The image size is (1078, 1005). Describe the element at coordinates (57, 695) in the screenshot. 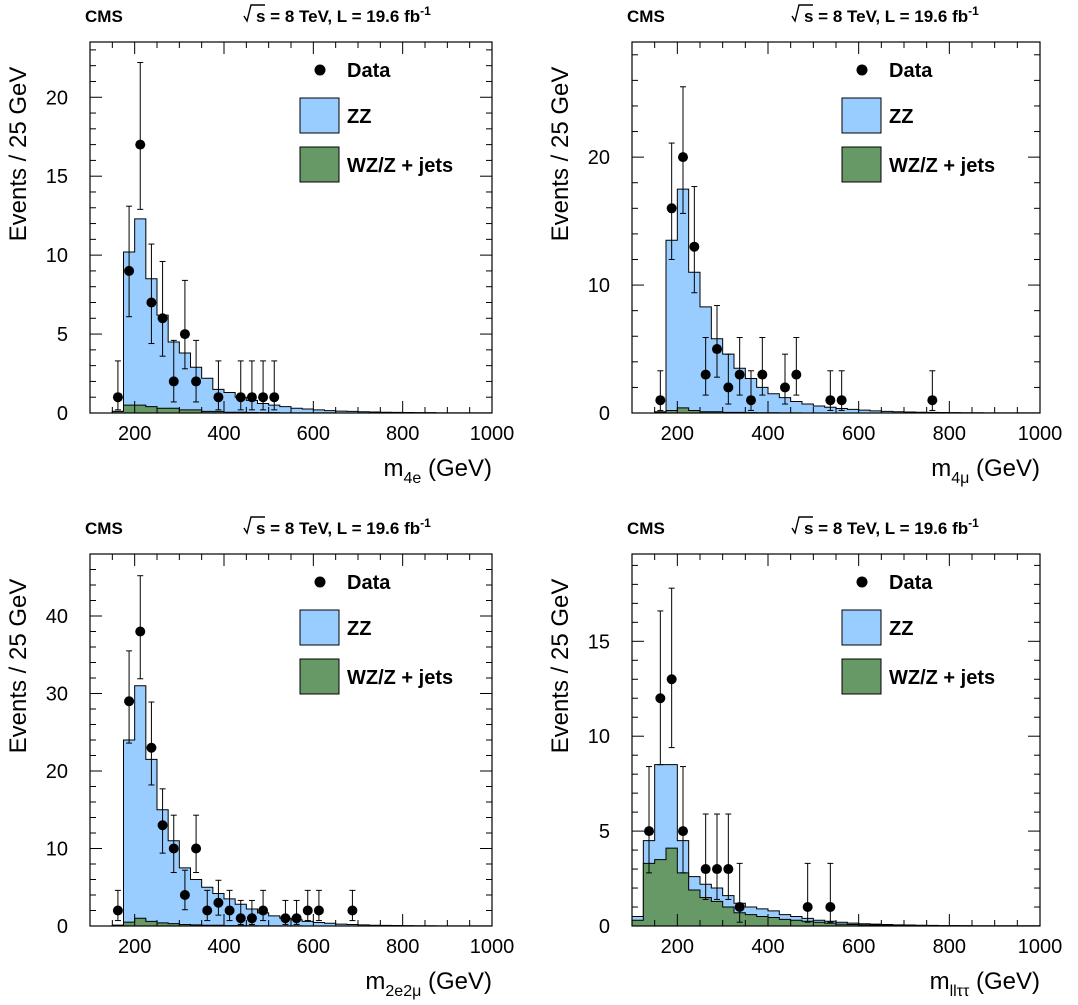

I see `y-tick-label: 30` at that location.